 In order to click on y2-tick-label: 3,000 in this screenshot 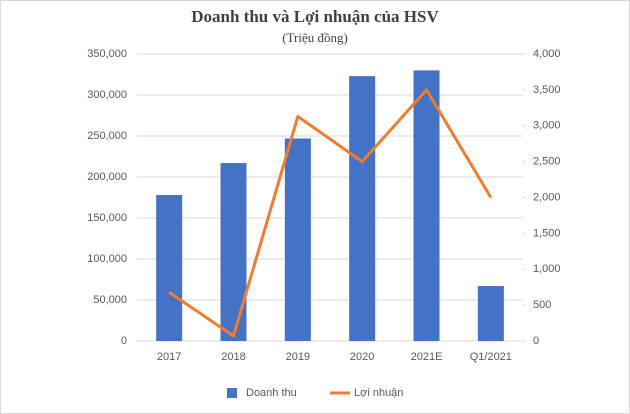, I will do `click(547, 126)`.